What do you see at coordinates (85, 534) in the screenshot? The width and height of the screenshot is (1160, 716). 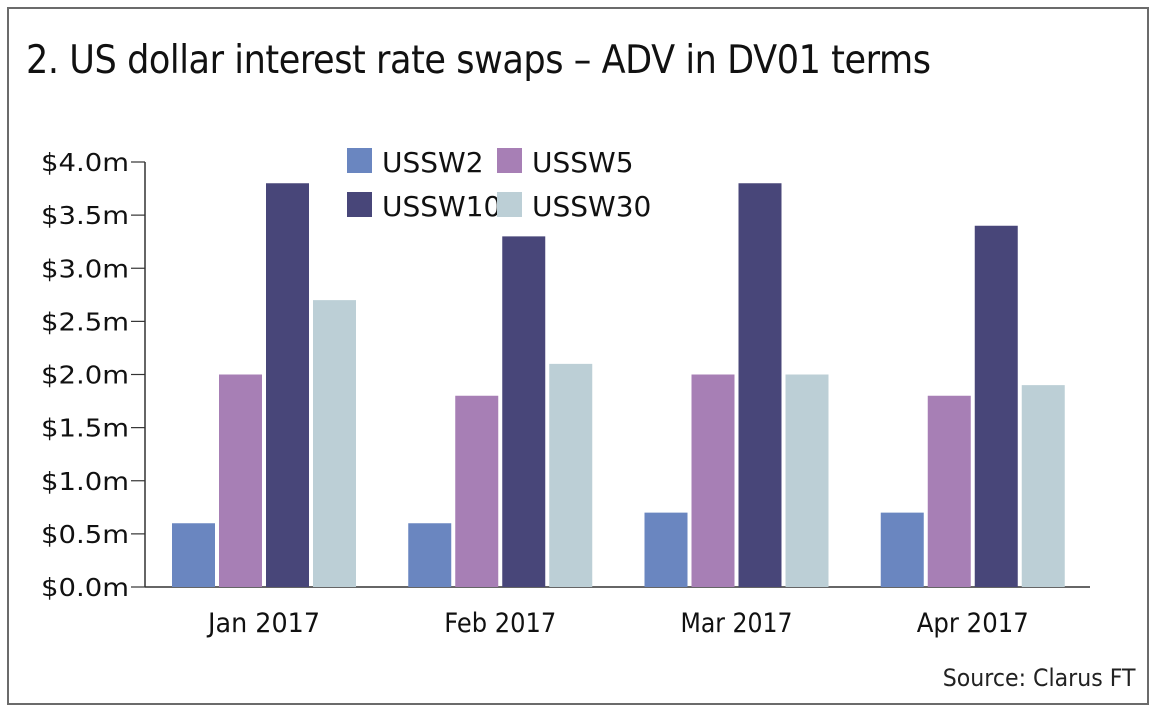 I see `y-tick-label: $0.5m` at bounding box center [85, 534].